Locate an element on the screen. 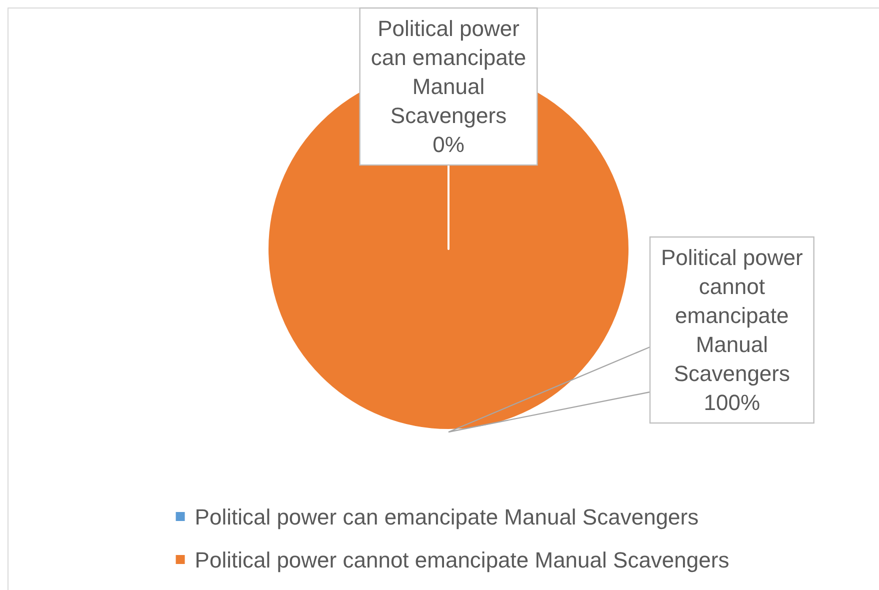  slice-label: Political power cannot emancipate Manual Scavengers is located at coordinates (732, 315).